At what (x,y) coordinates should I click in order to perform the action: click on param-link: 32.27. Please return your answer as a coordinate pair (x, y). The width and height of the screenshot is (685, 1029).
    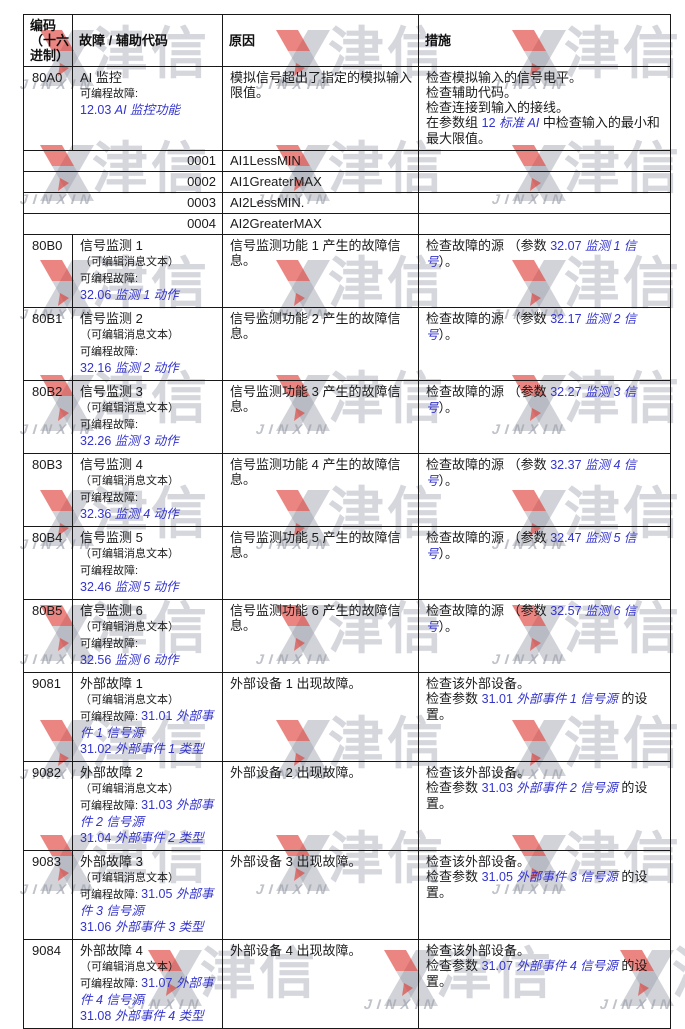
    Looking at the image, I should click on (567, 392).